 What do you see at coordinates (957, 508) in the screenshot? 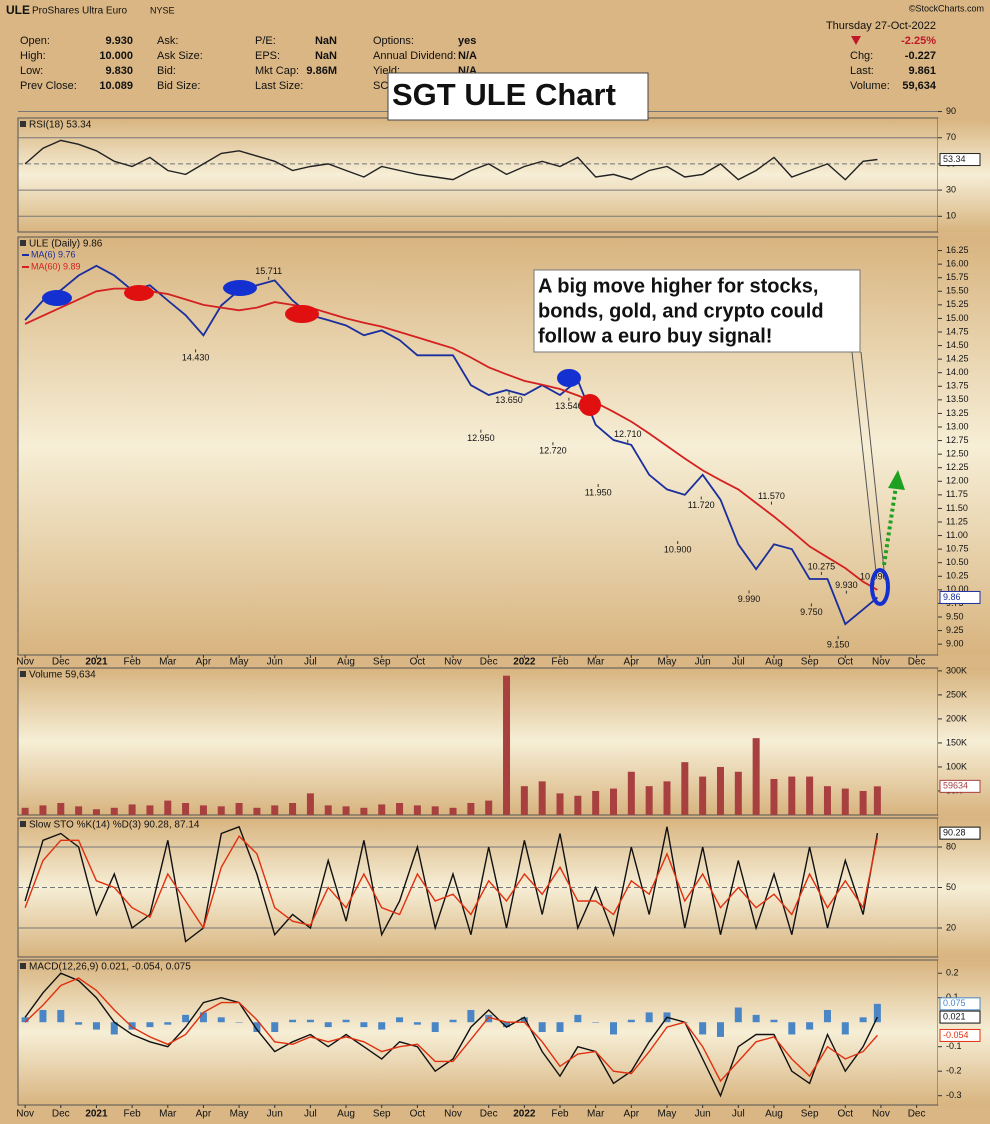
I see `y-tick-label: 11.50` at bounding box center [957, 508].